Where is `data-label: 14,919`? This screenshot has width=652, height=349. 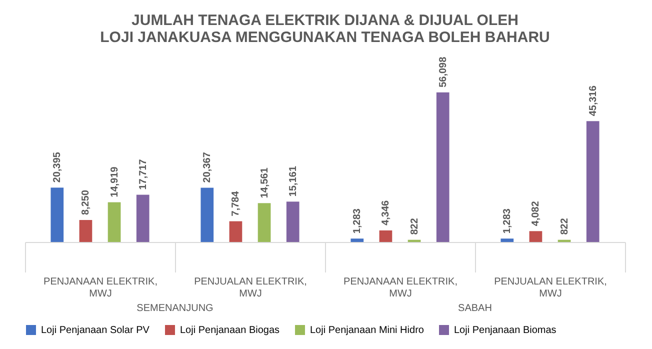
data-label: 14,919 is located at coordinates (114, 182).